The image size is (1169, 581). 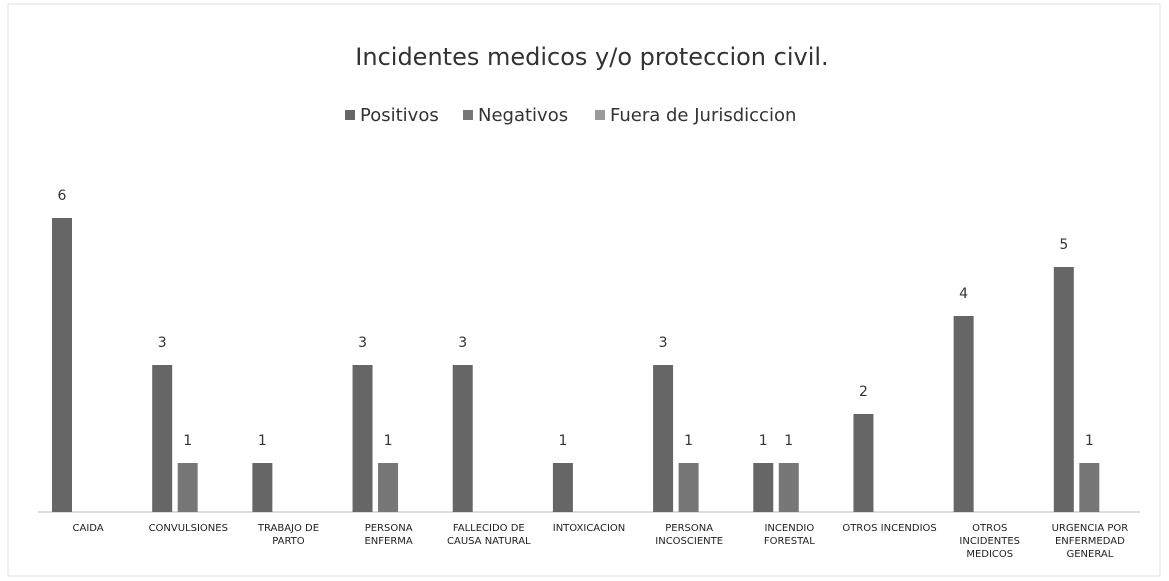 I want to click on x-tick-label: TRABAJO DE PARTO, so click(x=288, y=535).